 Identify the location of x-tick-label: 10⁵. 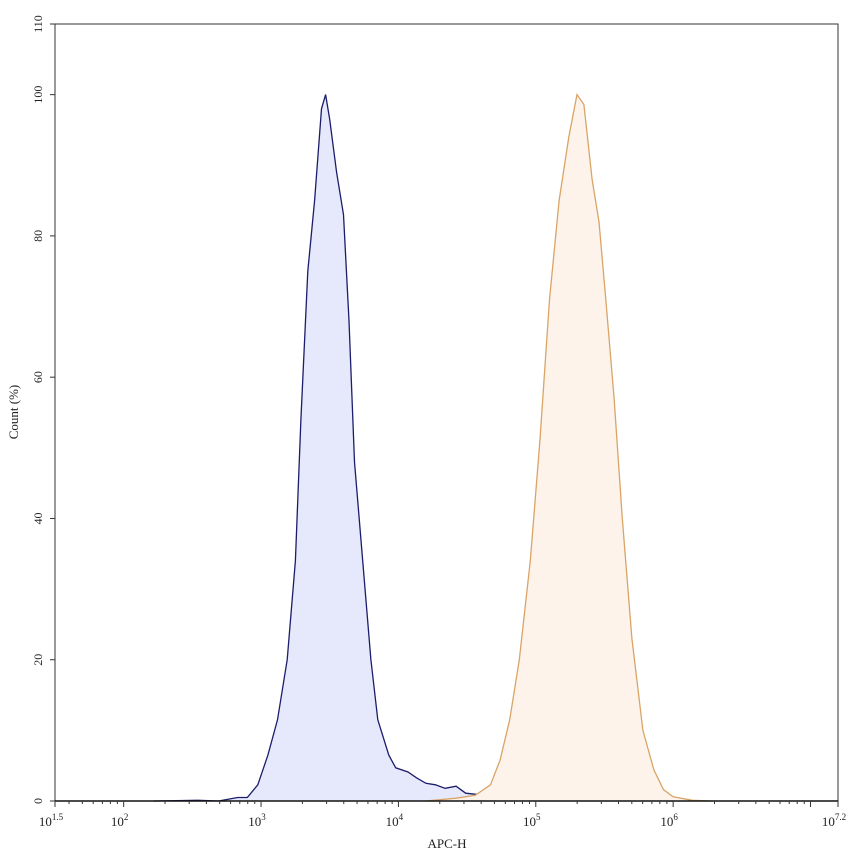
(532, 820).